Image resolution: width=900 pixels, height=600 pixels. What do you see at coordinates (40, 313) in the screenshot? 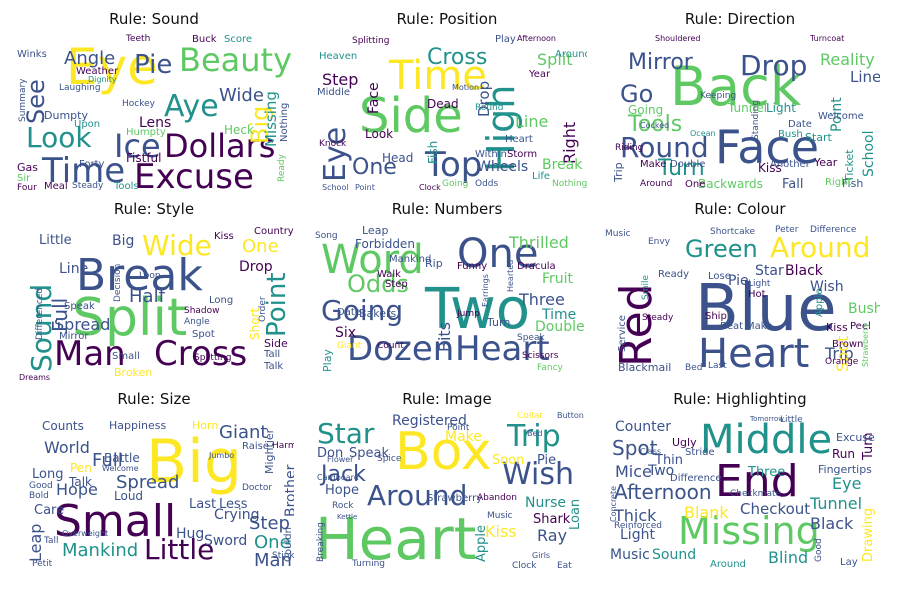
I see `cloud-word: Differenced` at bounding box center [40, 313].